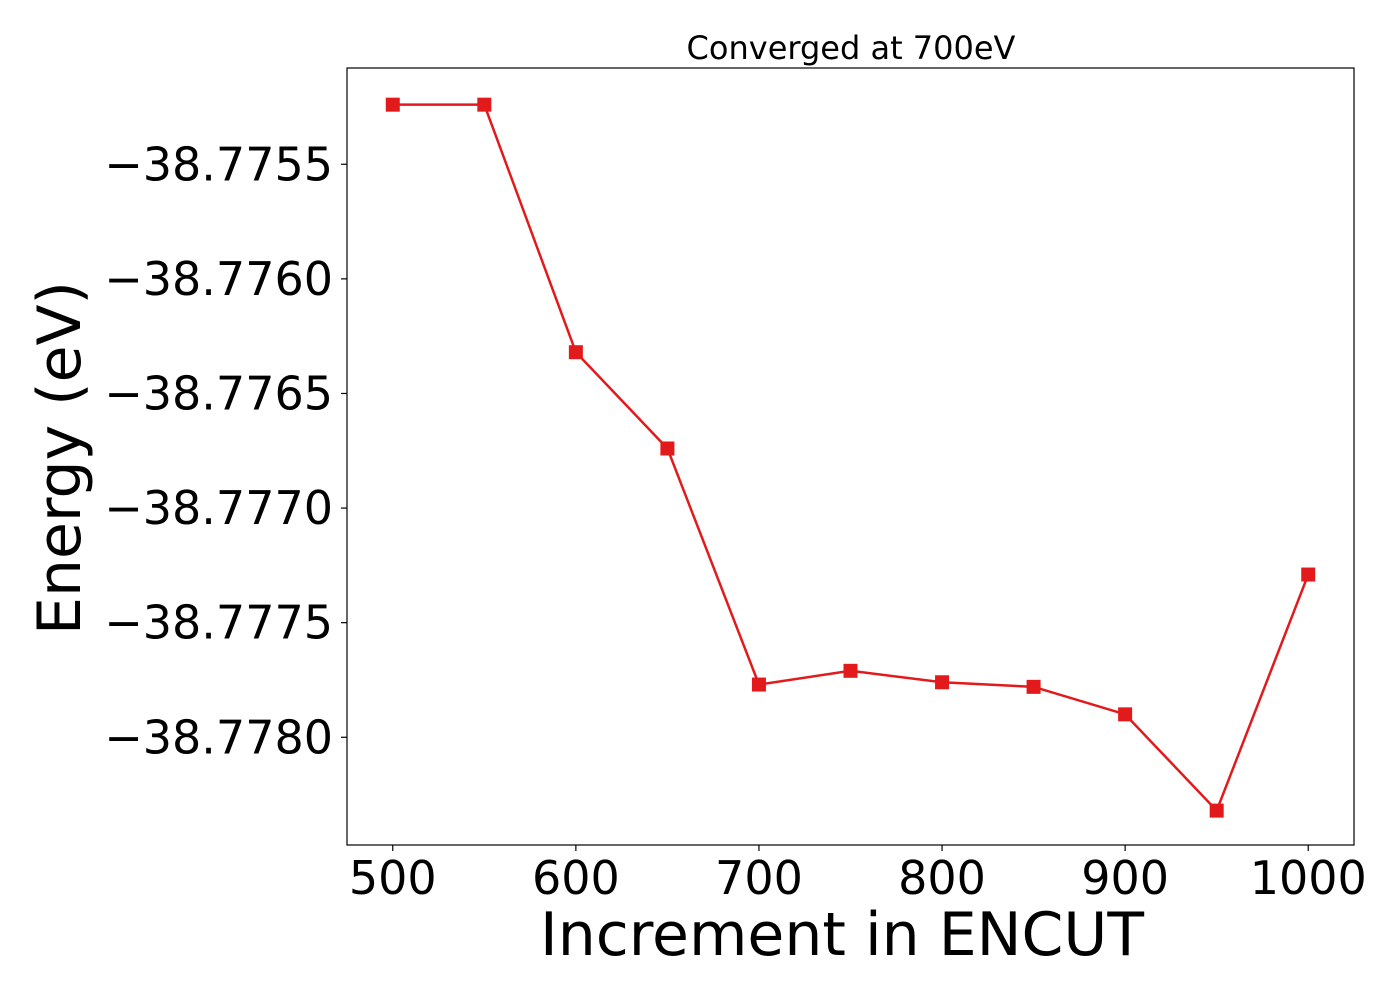 The image size is (1400, 1000). I want to click on y-tick-label: −38.7765, so click(218, 393).